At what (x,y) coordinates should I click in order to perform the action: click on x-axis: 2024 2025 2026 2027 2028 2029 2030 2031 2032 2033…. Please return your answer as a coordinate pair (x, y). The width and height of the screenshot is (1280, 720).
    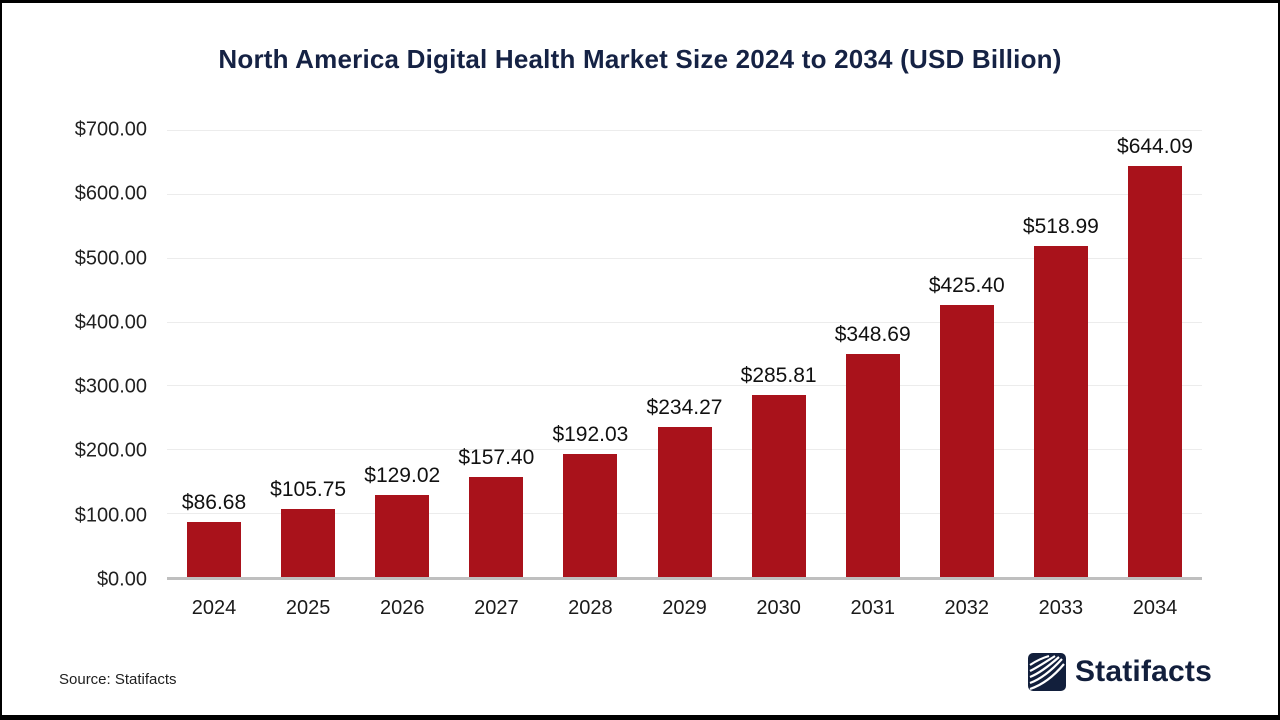
    Looking at the image, I should click on (684, 608).